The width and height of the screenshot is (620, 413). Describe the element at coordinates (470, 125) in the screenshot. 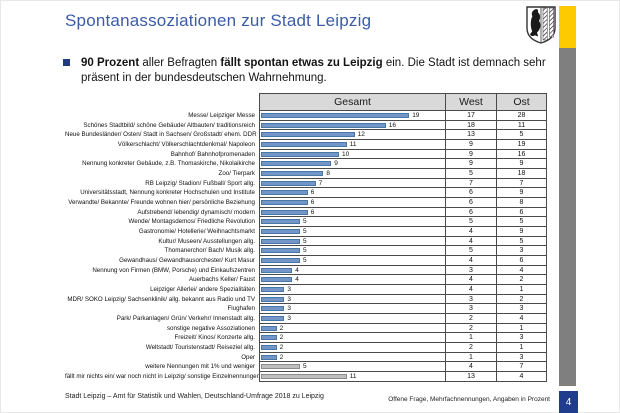

I see `west-value: 18` at that location.